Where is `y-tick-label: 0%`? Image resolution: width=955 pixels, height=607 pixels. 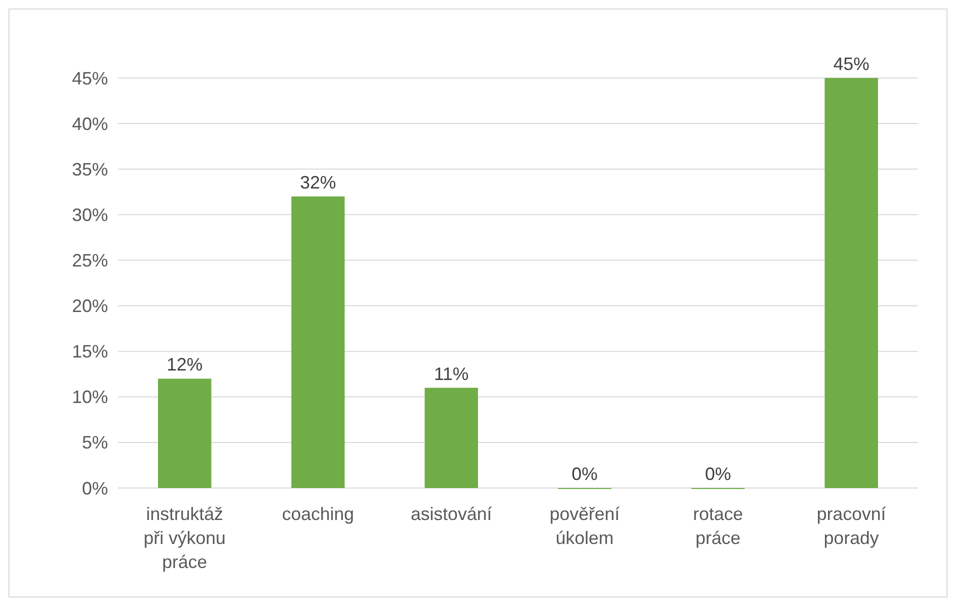
y-tick-label: 0% is located at coordinates (95, 488).